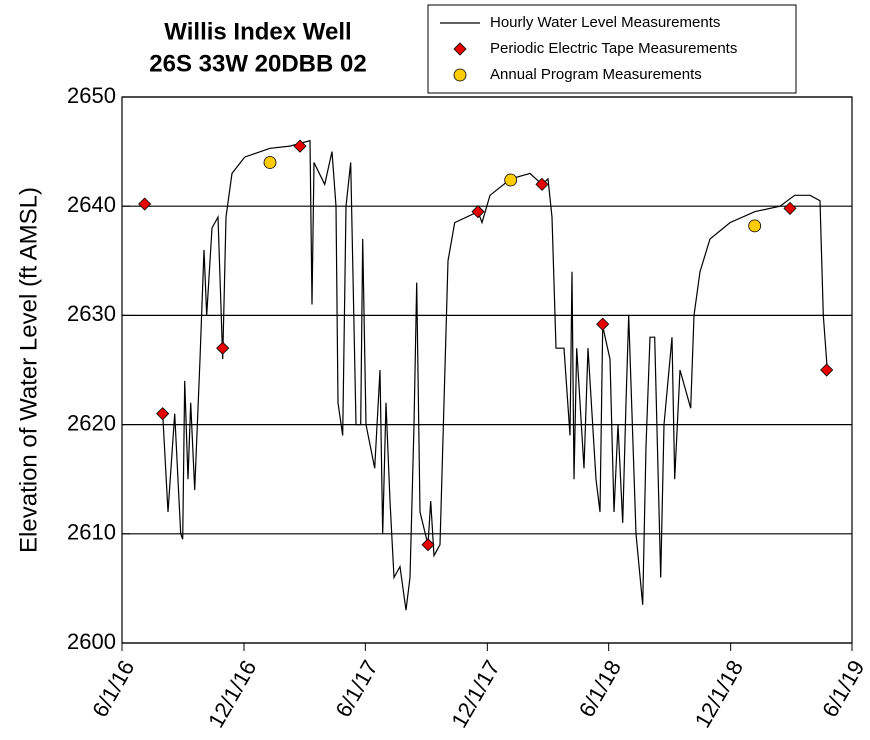 This screenshot has width=870, height=740. I want to click on y-tick-label: 2600, so click(91, 641).